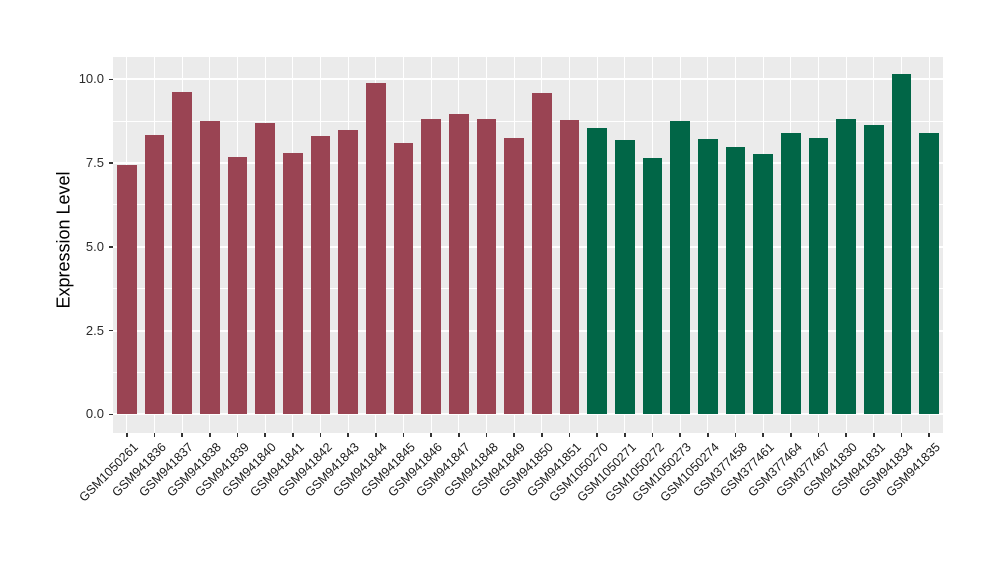 Image resolution: width=1000 pixels, height=580 pixels. I want to click on bar-GSM941845, so click(403, 279).